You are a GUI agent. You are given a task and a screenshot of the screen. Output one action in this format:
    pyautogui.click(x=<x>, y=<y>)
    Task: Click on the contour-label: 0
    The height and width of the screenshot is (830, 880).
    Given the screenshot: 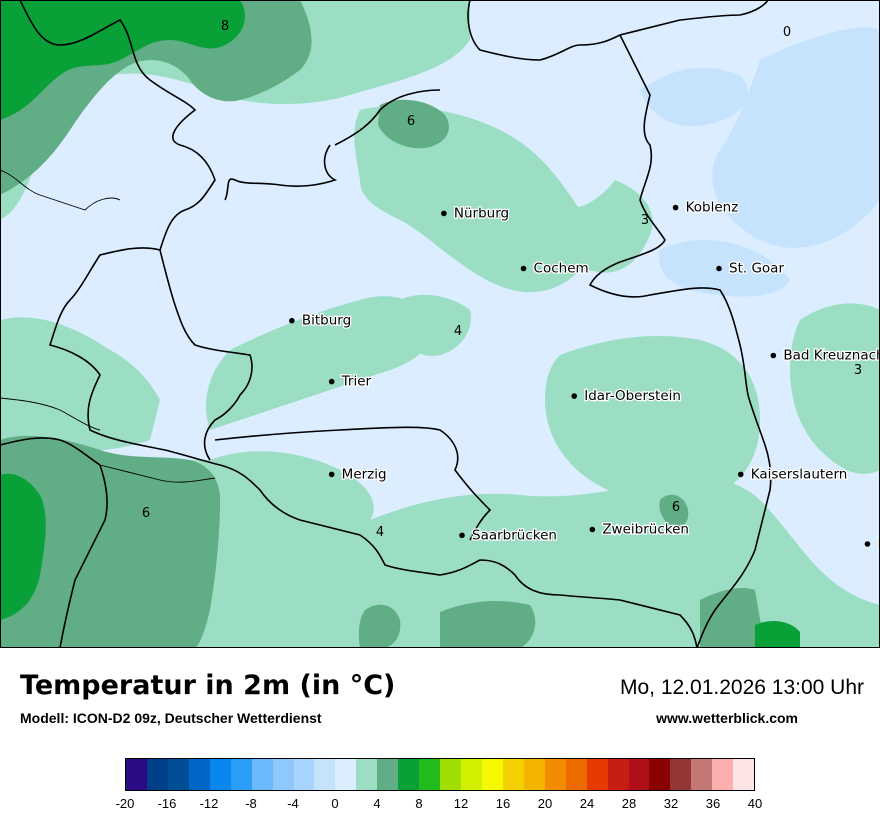 What is the action you would take?
    pyautogui.click(x=787, y=32)
    